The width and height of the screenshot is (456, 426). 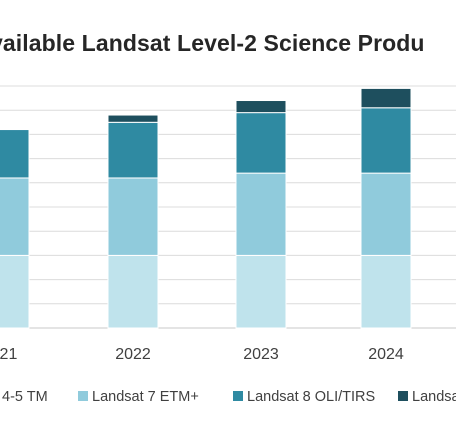 What do you see at coordinates (386, 354) in the screenshot?
I see `x-tick-label: 2024` at bounding box center [386, 354].